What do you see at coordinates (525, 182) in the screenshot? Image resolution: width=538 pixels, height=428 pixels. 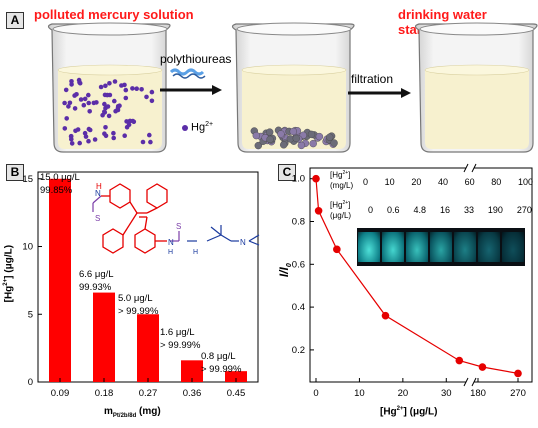 I see `inset-row1-value: 100` at bounding box center [525, 182].